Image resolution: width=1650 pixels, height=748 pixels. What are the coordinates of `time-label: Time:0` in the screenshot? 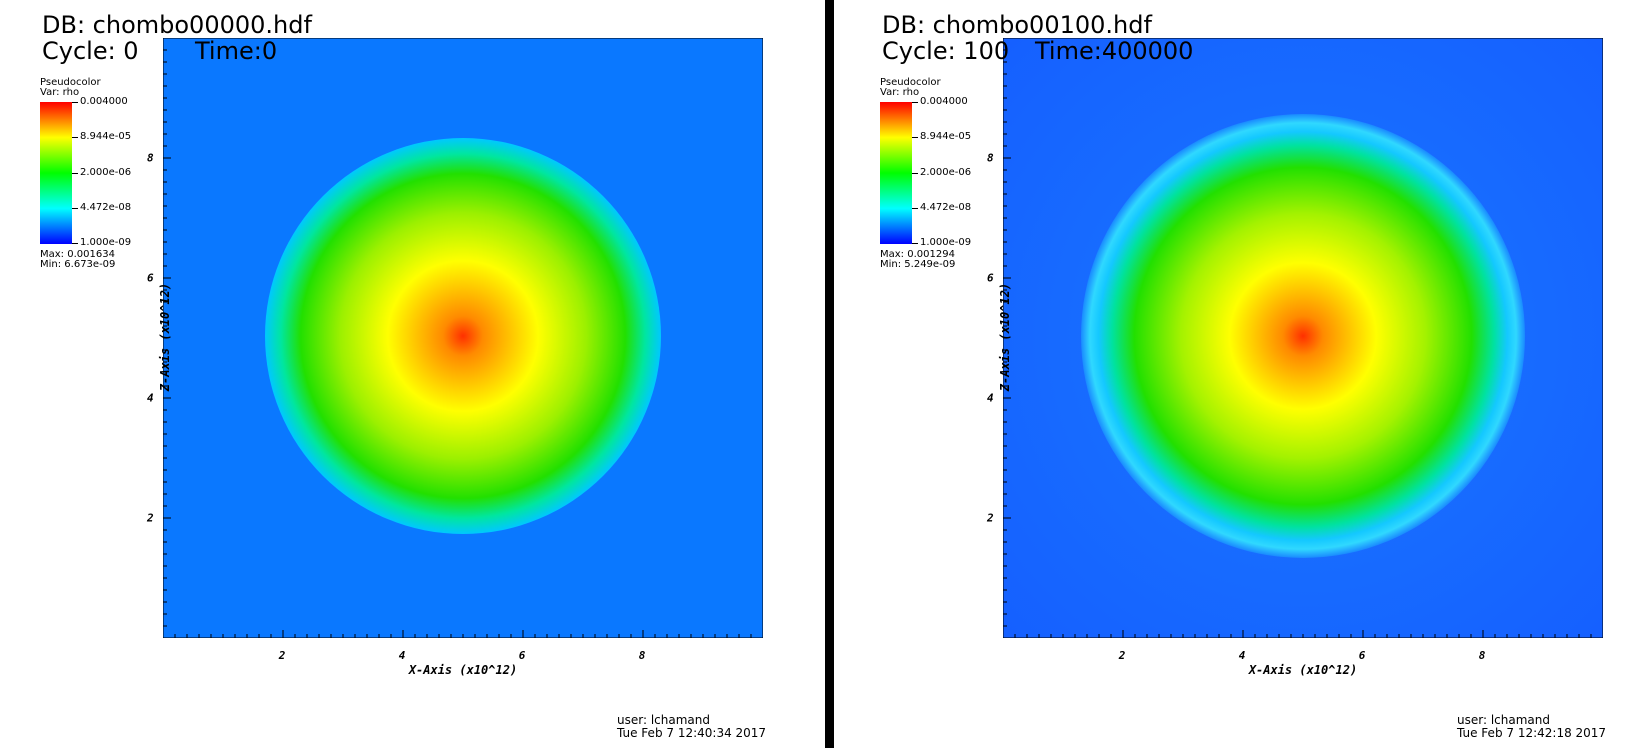 It's located at (236, 51).